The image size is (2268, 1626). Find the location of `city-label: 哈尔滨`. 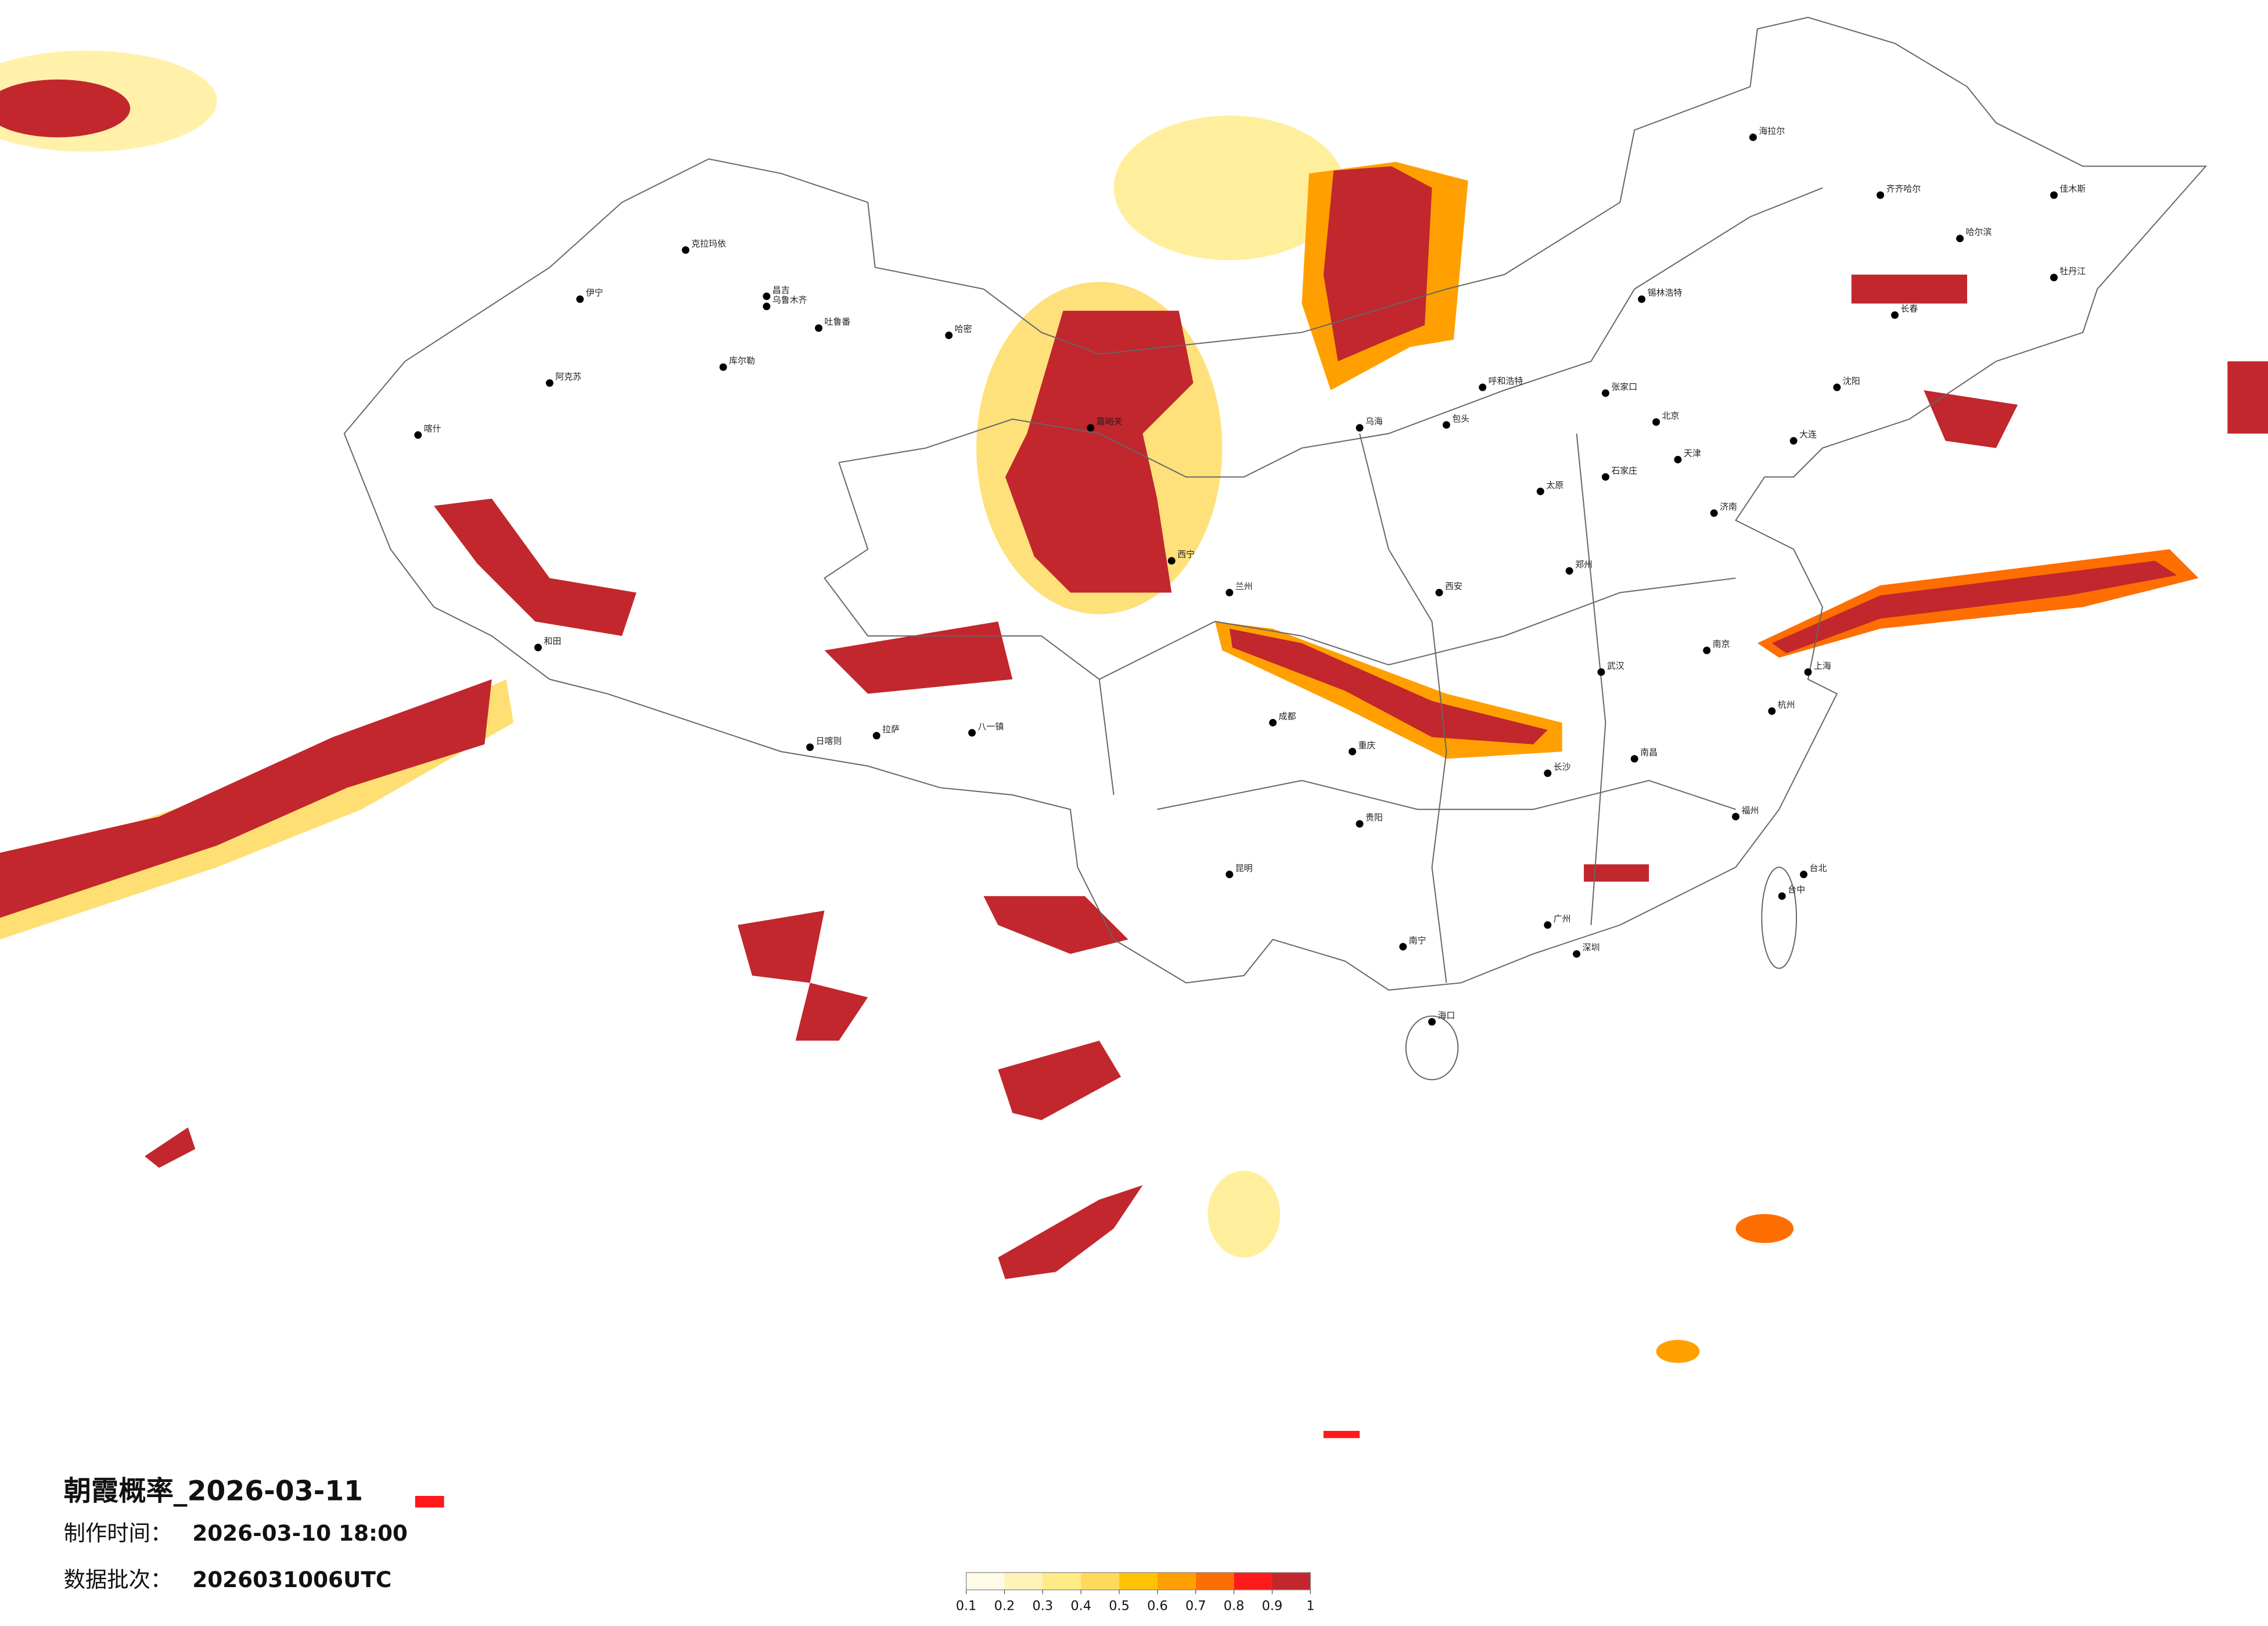

city-label: 哈尔滨 is located at coordinates (1978, 232).